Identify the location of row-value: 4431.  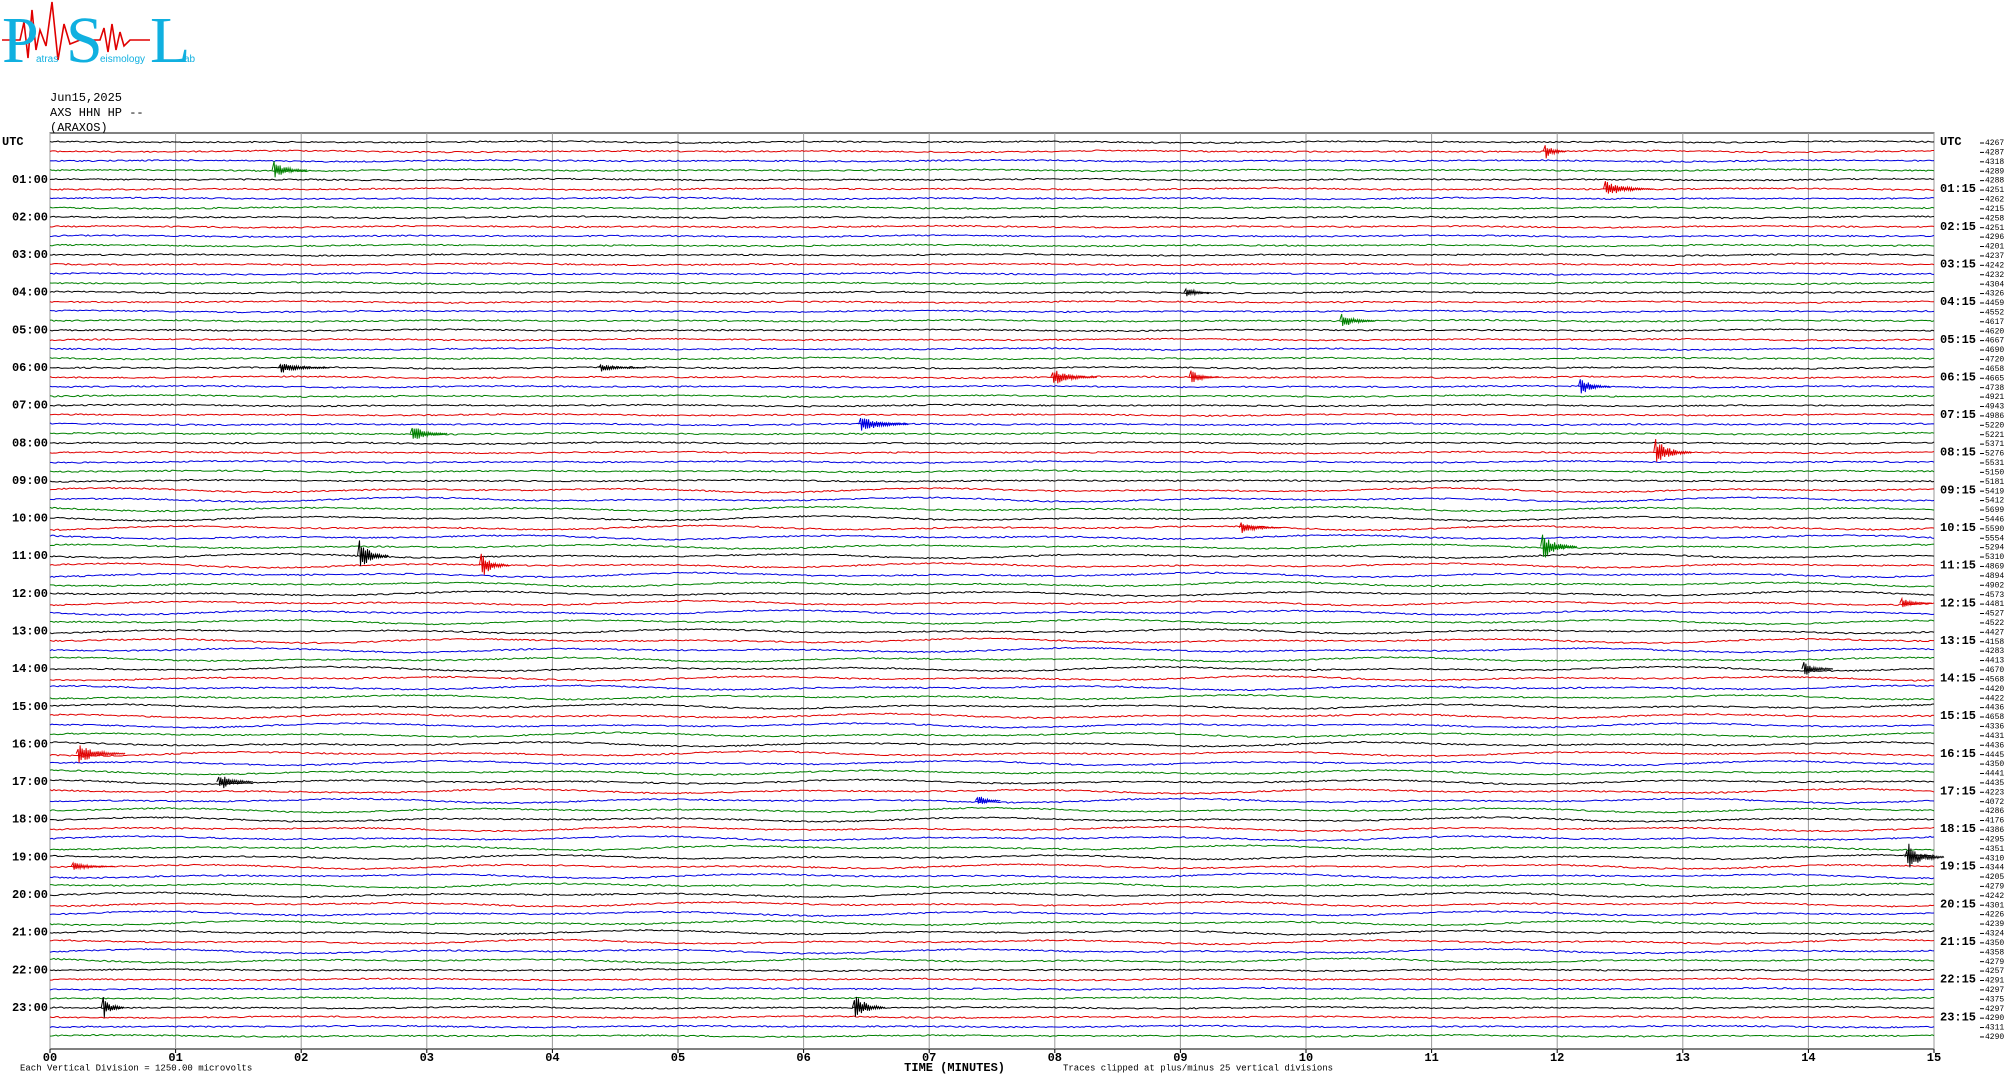
(1994, 736).